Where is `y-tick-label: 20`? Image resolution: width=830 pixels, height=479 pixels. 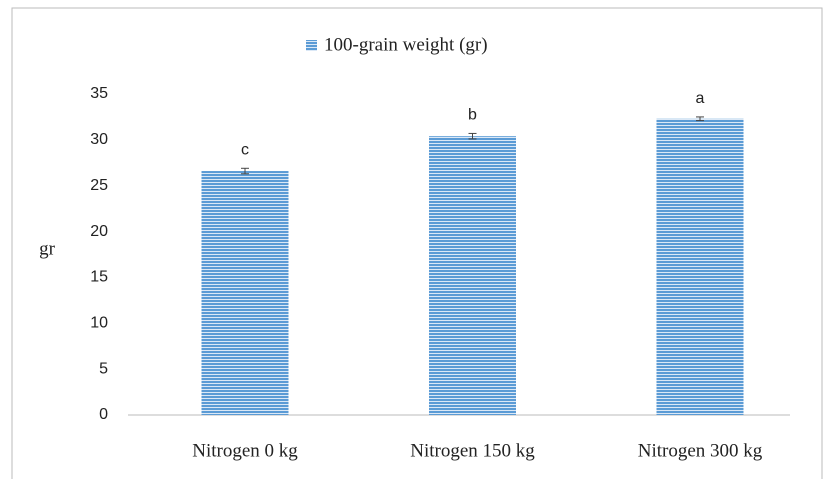 y-tick-label: 20 is located at coordinates (99, 231).